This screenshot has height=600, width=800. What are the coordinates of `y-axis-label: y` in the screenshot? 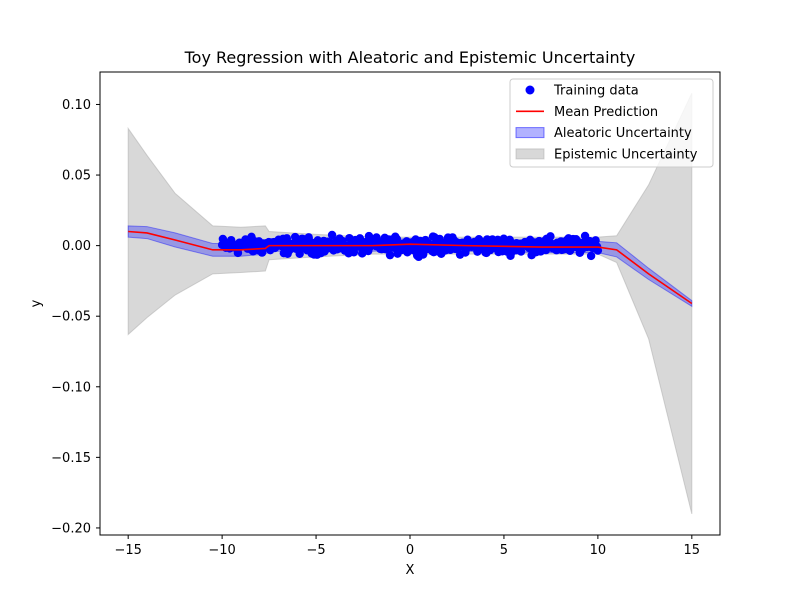 It's located at (36, 303).